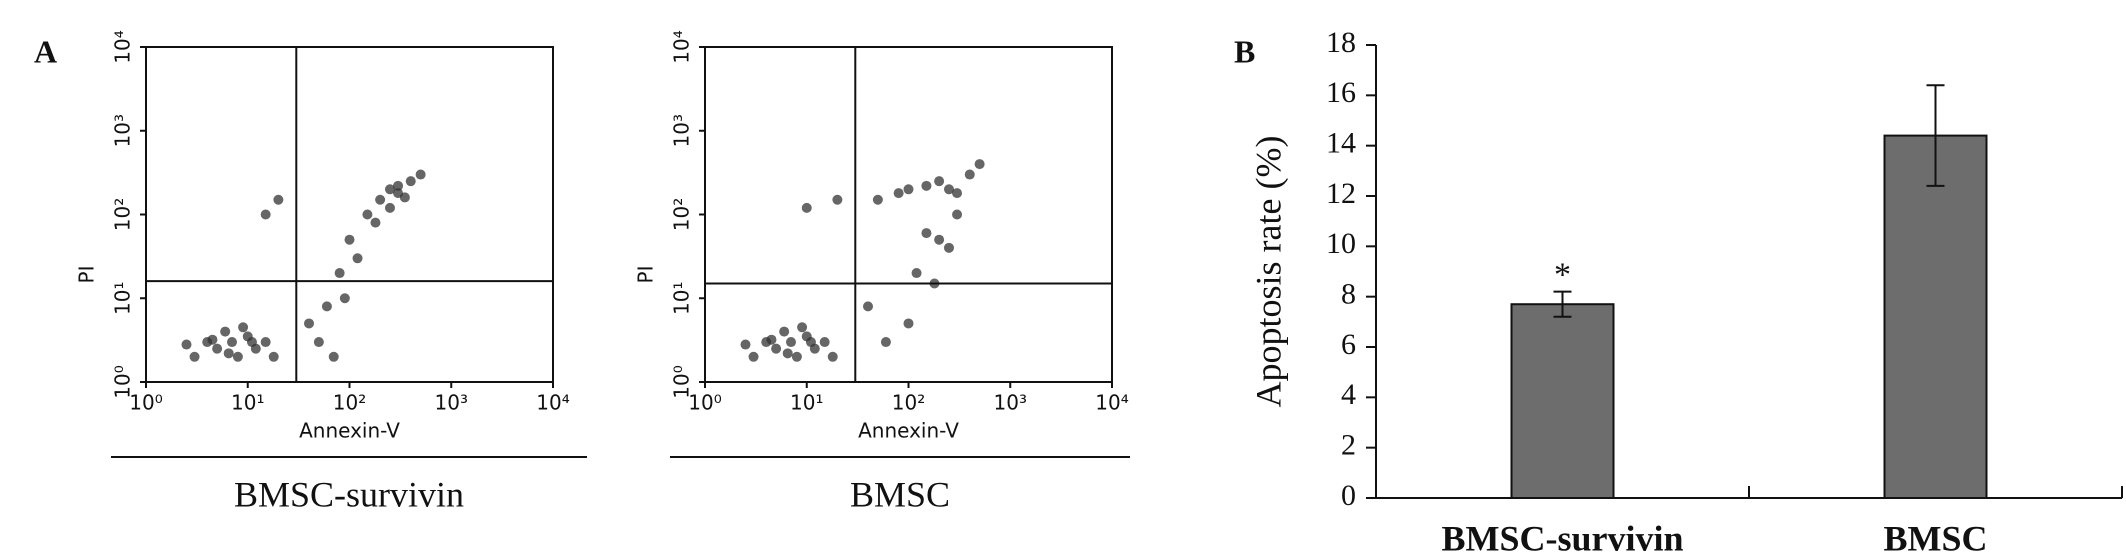 This screenshot has width=2126, height=560. Describe the element at coordinates (1244, 51) in the screenshot. I see `panel-label: B` at that location.